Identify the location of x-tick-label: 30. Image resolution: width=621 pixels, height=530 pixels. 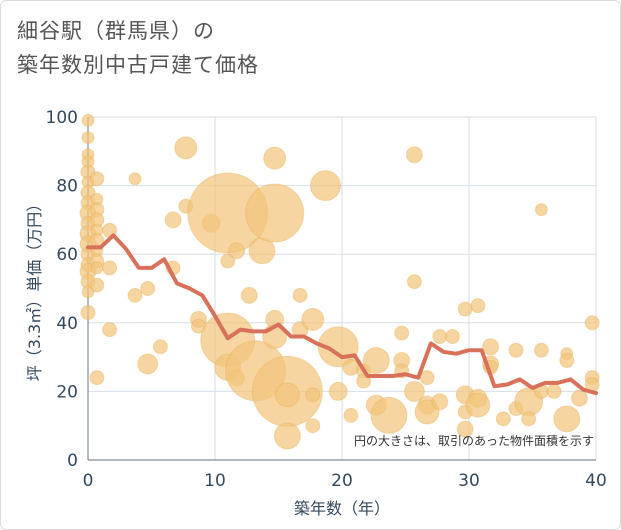
(469, 481).